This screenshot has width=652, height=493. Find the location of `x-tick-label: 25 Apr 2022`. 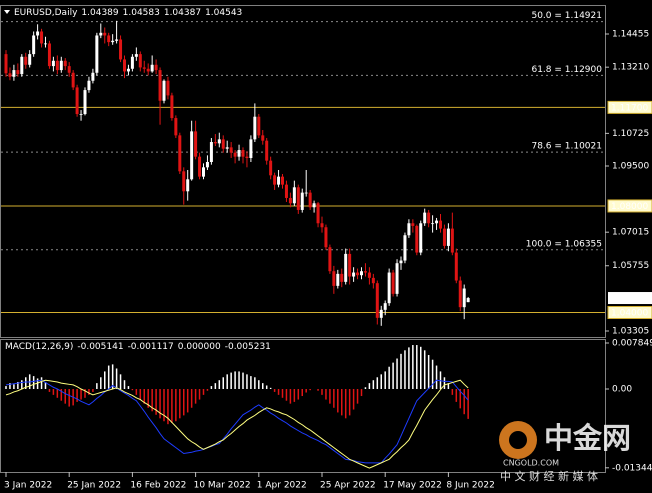

x-tick-label: 25 Apr 2022 is located at coordinates (348, 486).